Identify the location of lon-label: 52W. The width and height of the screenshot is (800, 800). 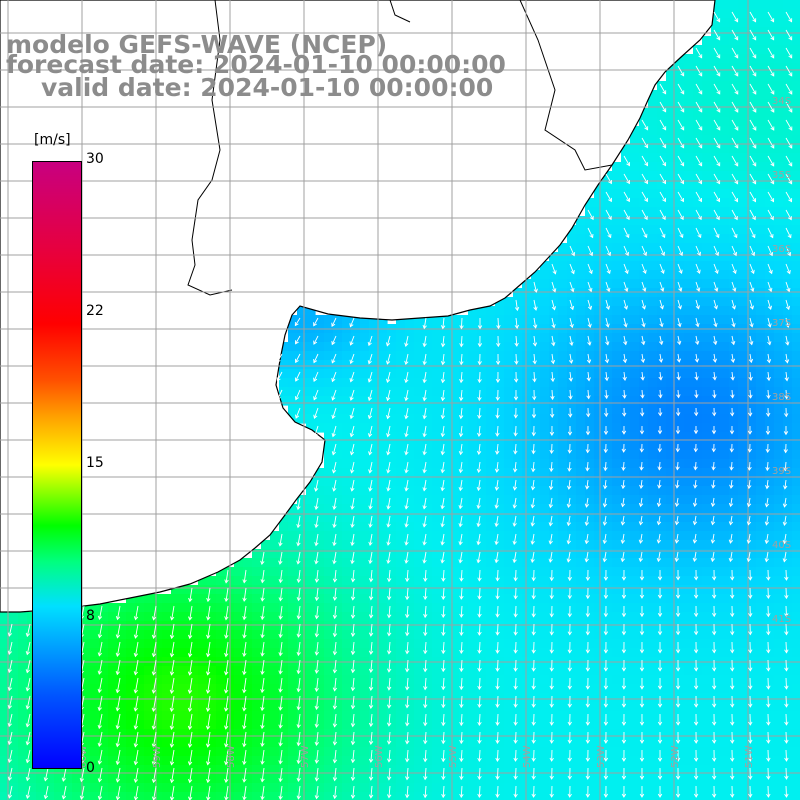
(675, 756).